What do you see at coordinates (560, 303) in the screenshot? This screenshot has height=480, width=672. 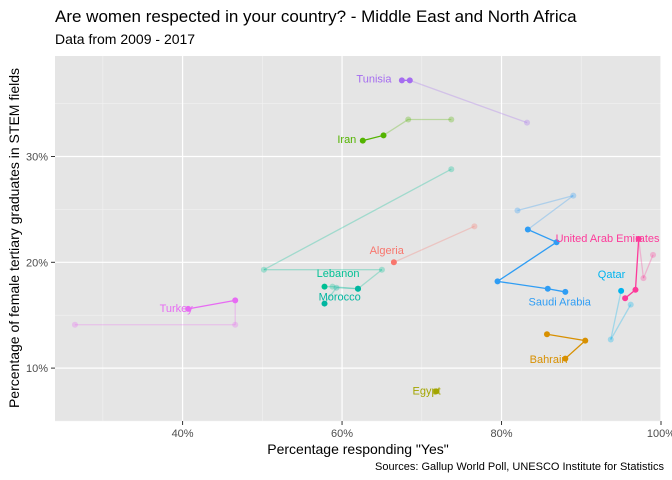 I see `series-label-saudi-arabia: Saudi Arabia` at bounding box center [560, 303].